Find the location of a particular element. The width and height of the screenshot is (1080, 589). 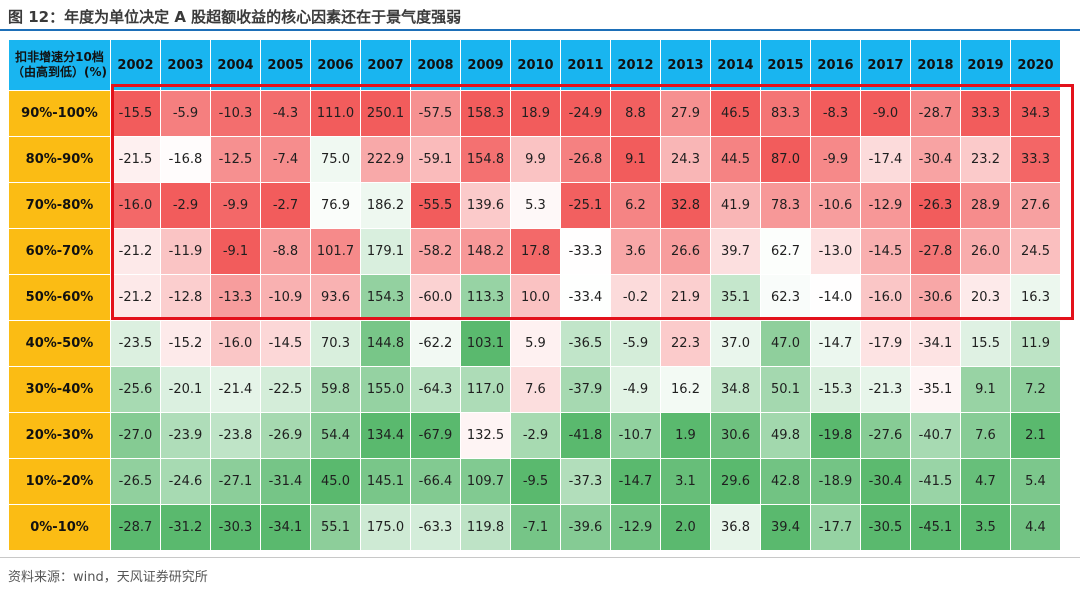

heatmap-cell: -33.4 is located at coordinates (585, 297).